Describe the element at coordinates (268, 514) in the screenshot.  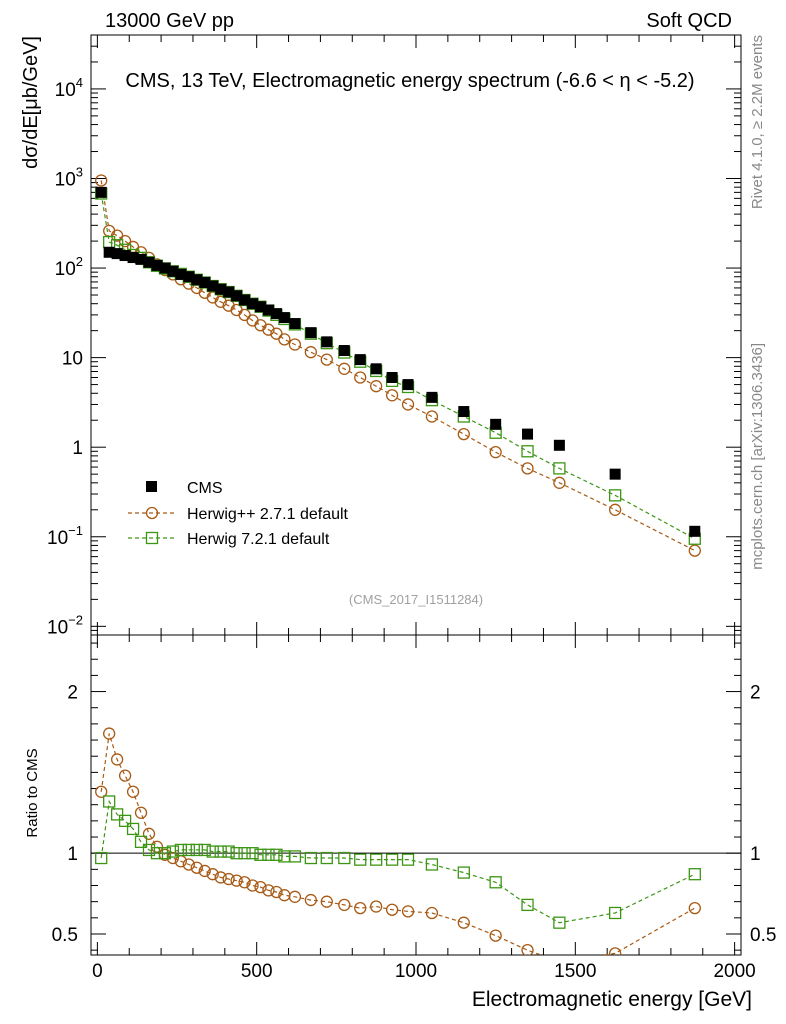
I see `legend-herwigpp-label: Herwig++ 2.7.1 default` at that location.